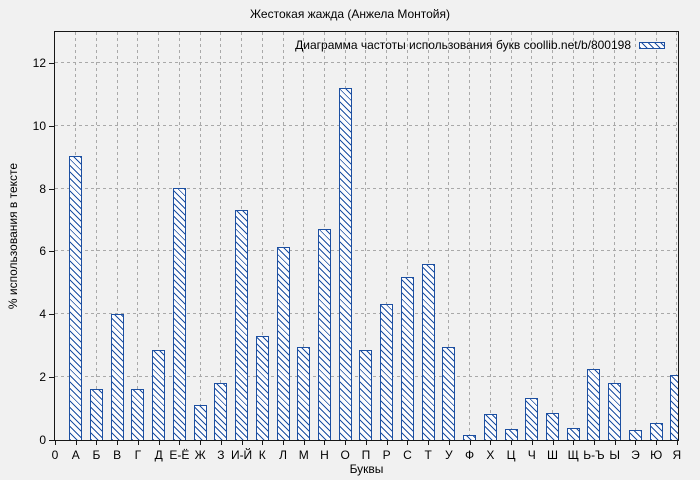  Describe the element at coordinates (428, 455) in the screenshot. I see `x-tick-label: Т` at that location.